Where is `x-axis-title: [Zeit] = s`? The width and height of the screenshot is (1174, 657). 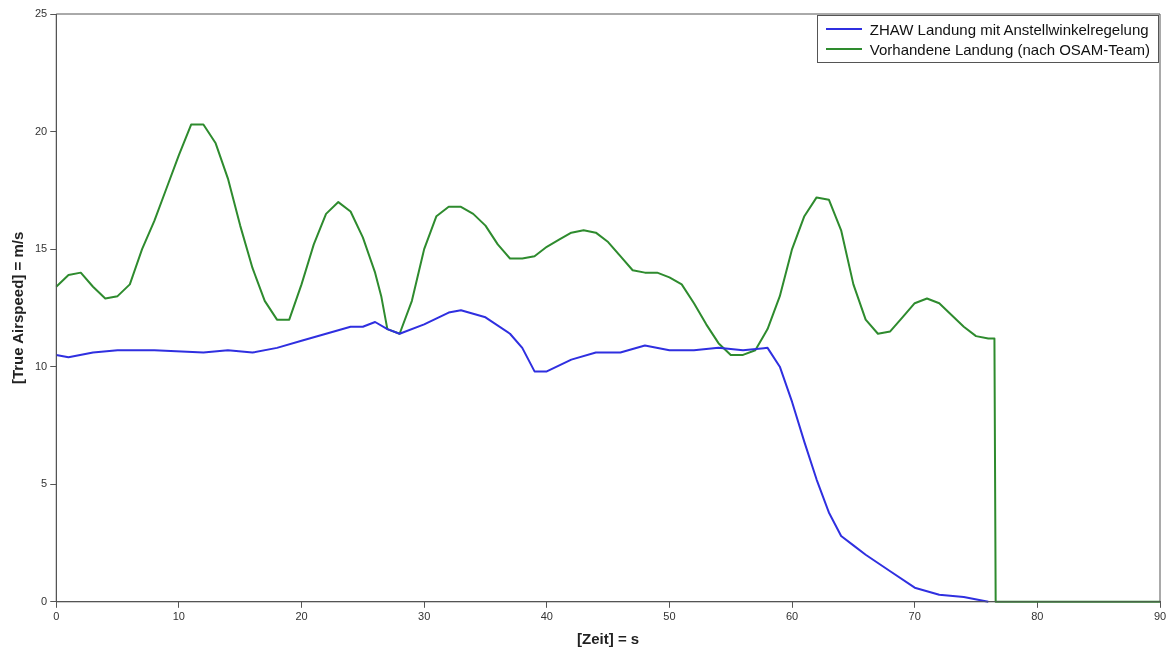
x-axis-title: [Zeit] = s is located at coordinates (608, 639).